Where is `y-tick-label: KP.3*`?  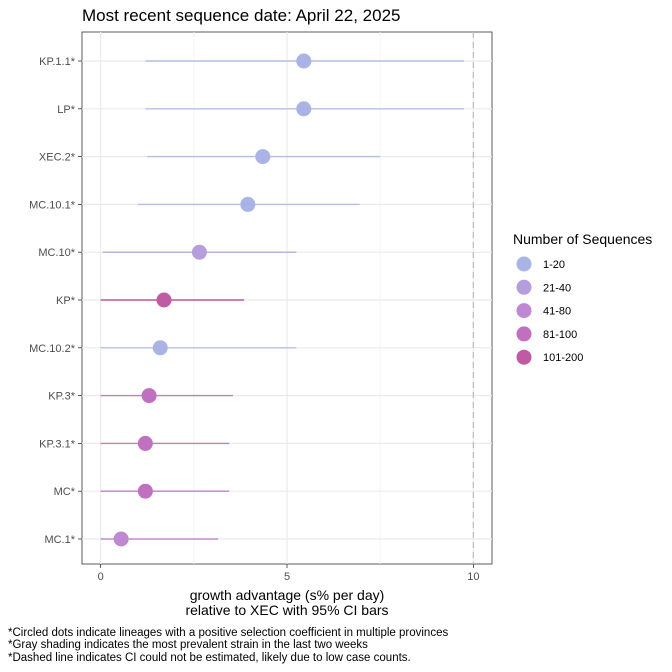
y-tick-label: KP.3* is located at coordinates (61, 397).